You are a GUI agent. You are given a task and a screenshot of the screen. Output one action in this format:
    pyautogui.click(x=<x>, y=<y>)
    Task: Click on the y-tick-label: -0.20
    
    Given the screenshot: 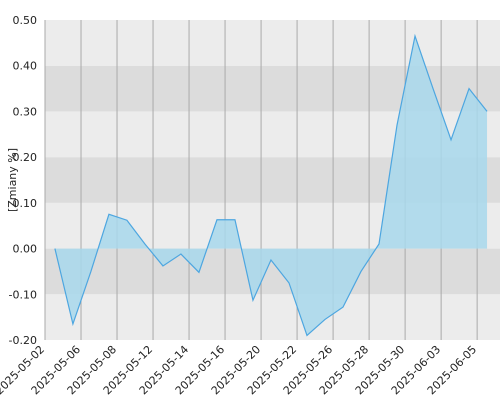 What is the action you would take?
    pyautogui.click(x=23, y=340)
    